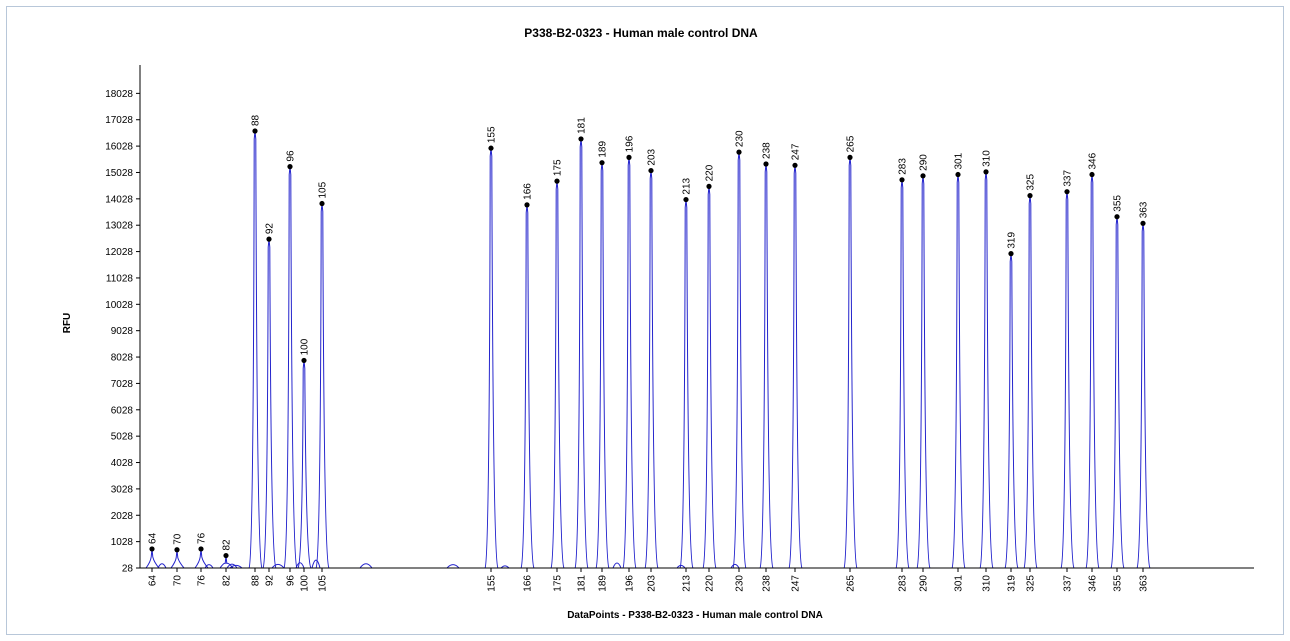  Describe the element at coordinates (202, 538) in the screenshot. I see `peak-label: 76` at that location.